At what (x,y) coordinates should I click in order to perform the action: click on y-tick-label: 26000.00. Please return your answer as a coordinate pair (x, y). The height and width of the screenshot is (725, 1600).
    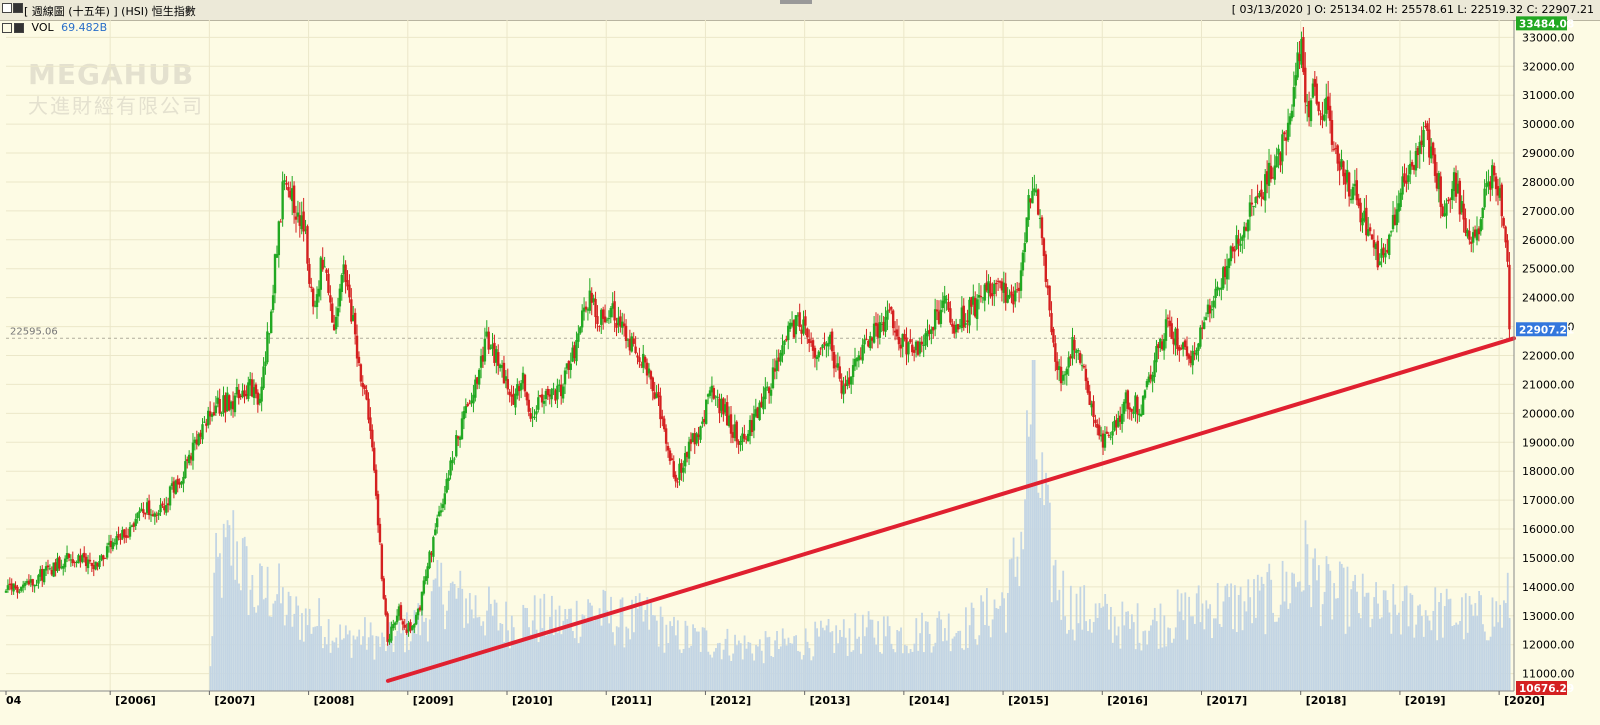
    Looking at the image, I should click on (1548, 240).